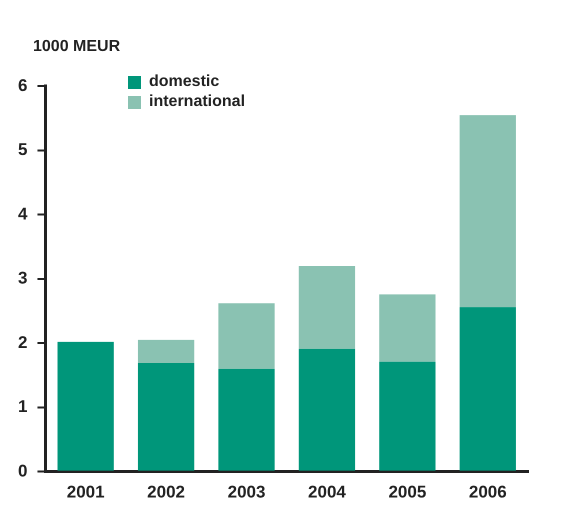 This screenshot has width=561, height=518. What do you see at coordinates (23, 278) in the screenshot?
I see `y-tick-label: 3` at bounding box center [23, 278].